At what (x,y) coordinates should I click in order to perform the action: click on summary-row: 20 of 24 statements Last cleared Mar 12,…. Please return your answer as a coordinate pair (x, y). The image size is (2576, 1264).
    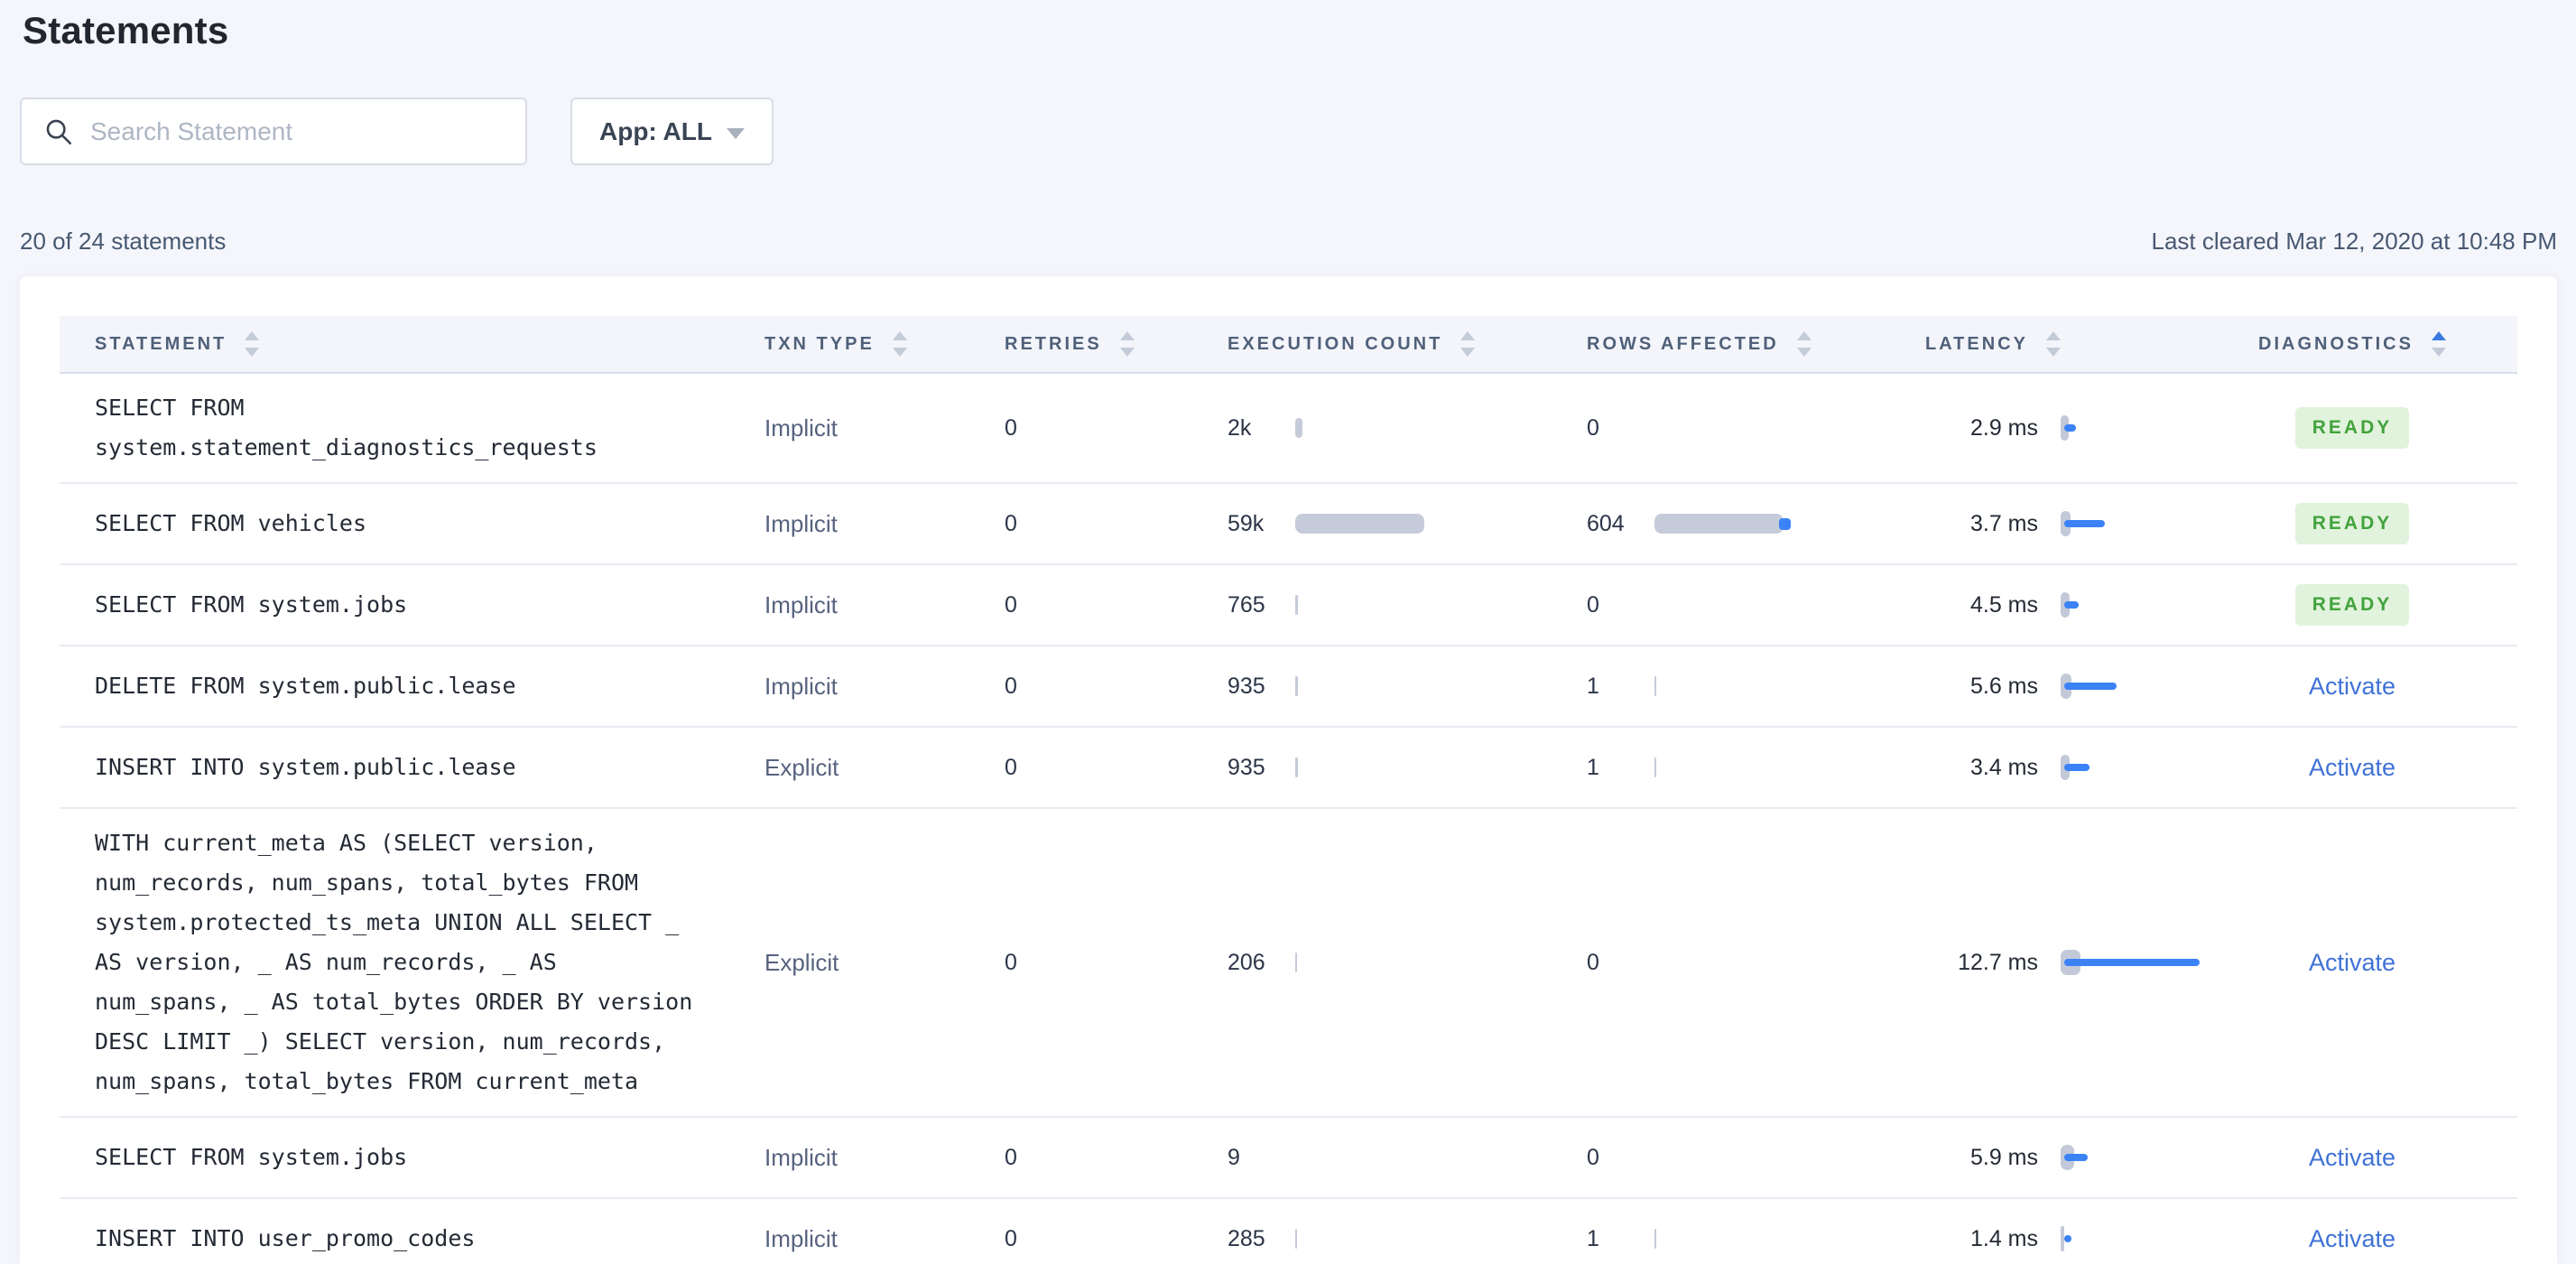
    Looking at the image, I should click on (1288, 242).